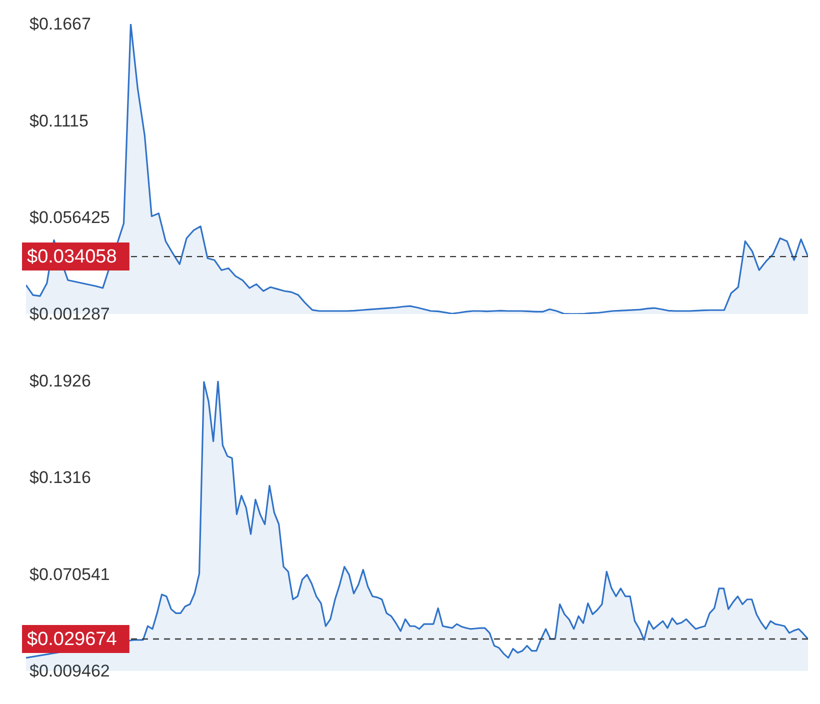 Image resolution: width=820 pixels, height=704 pixels. I want to click on y-tick-label: $0.1115, so click(59, 120).